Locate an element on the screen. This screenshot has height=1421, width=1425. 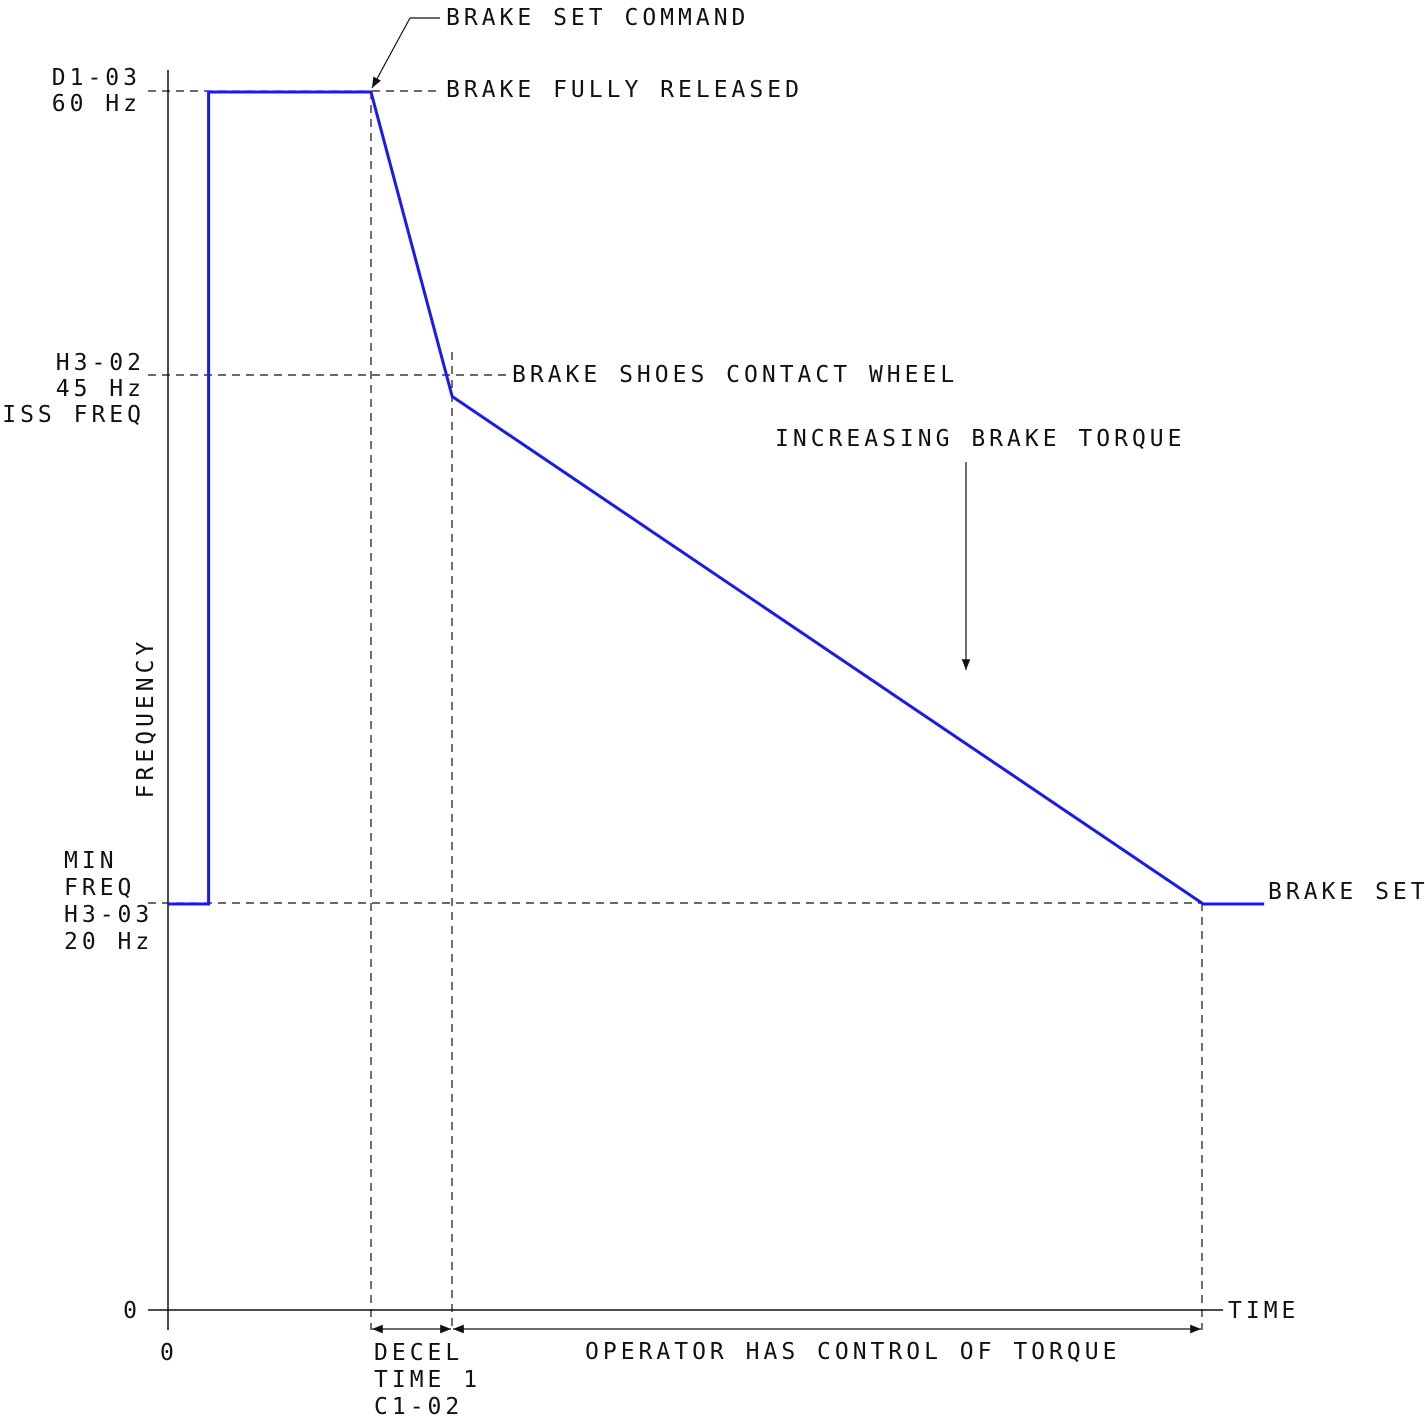
svg-text: BRAKE SET COMMAND is located at coordinates (597, 18).